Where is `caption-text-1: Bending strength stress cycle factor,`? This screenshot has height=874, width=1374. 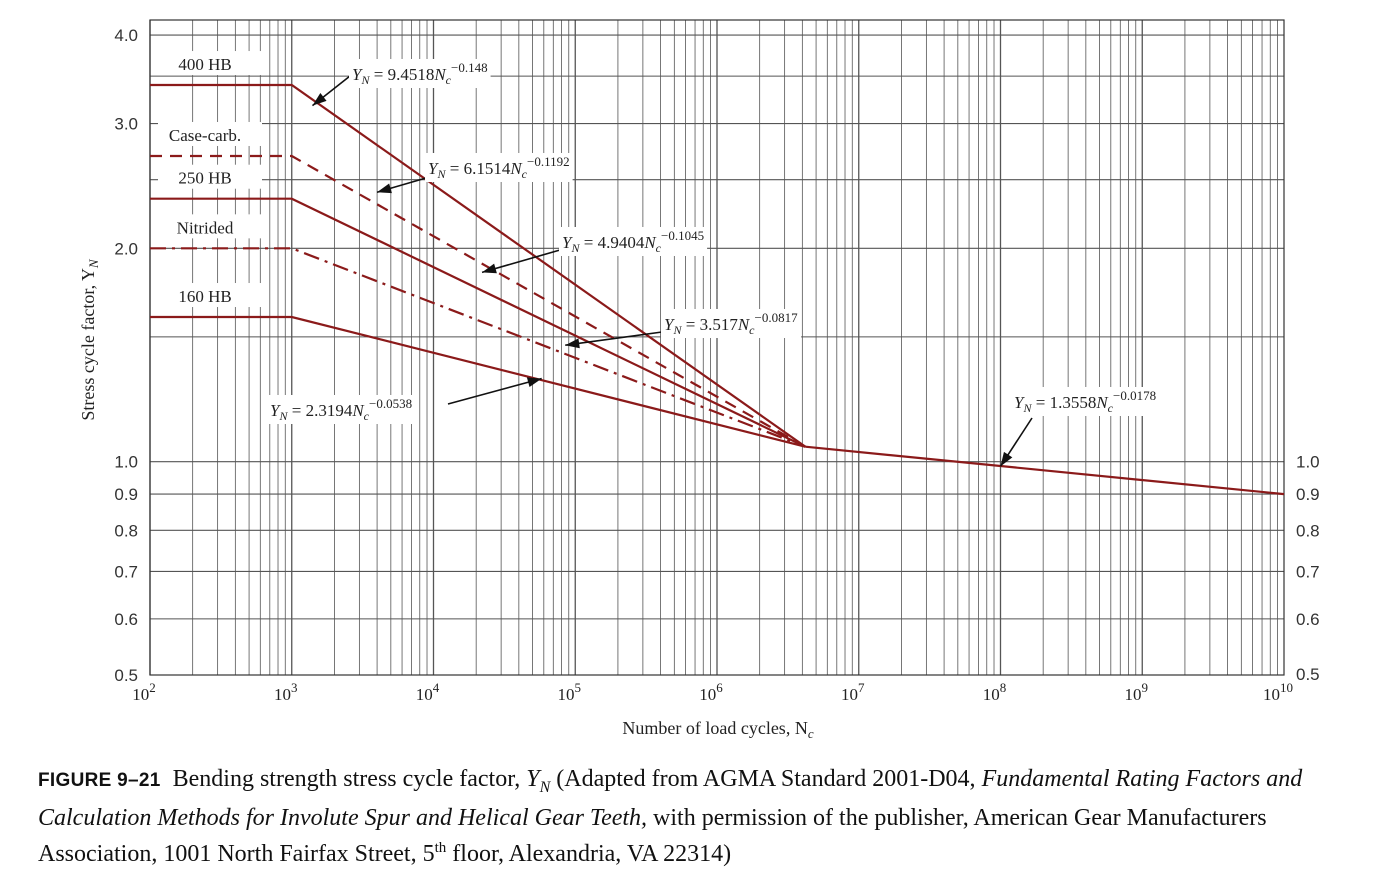 caption-text-1: Bending strength stress cycle factor, is located at coordinates (349, 779).